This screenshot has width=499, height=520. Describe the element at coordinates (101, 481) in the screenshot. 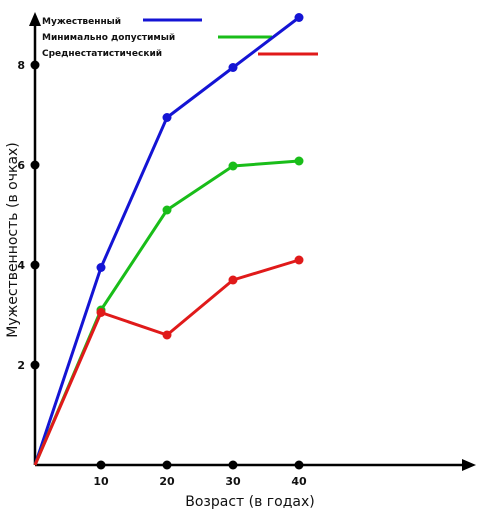

I see `x-tick-label: 10` at that location.